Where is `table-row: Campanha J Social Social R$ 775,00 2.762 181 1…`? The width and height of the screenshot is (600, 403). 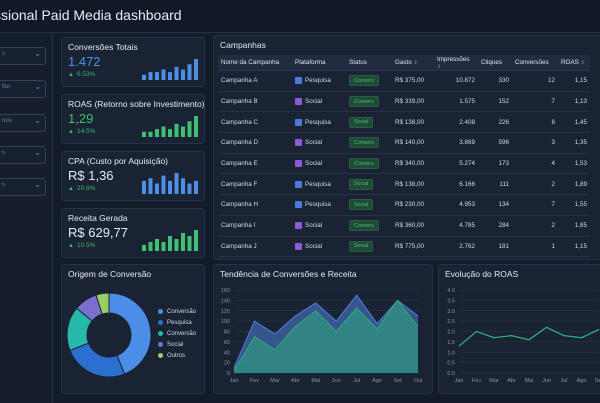 table-row: Campanha J Social Social R$ 775,00 2.762 181 1… is located at coordinates (404, 247).